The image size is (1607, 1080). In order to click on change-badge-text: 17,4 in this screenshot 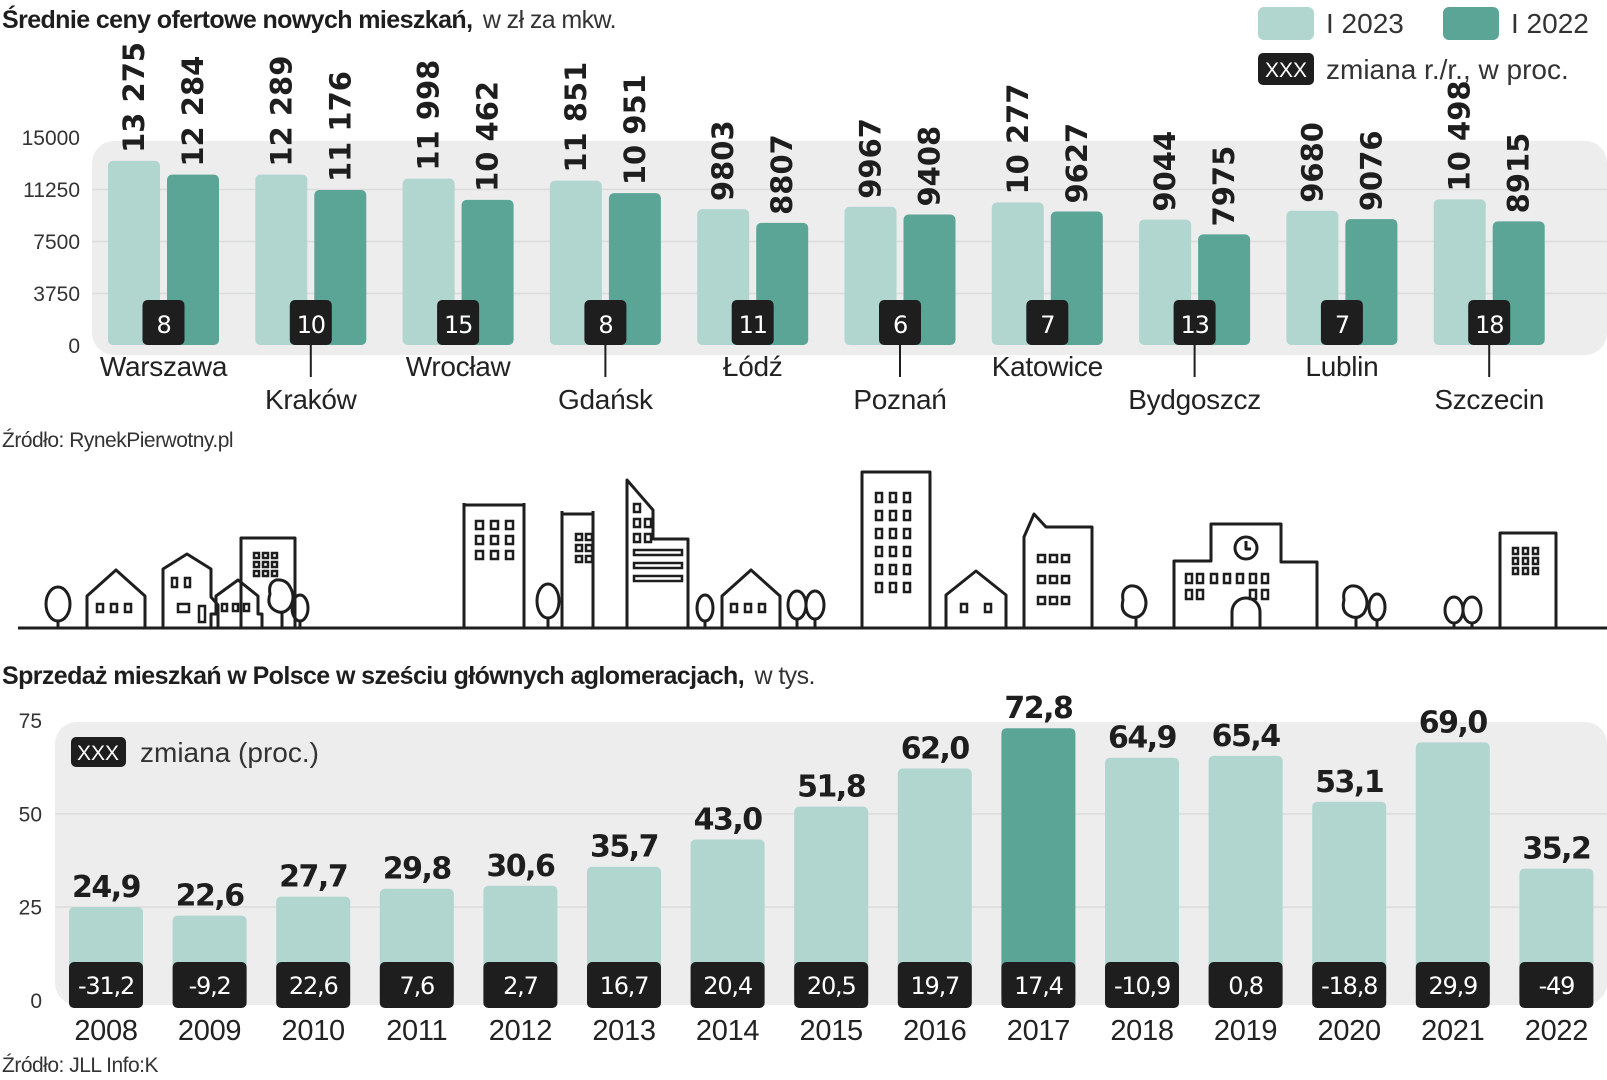, I will do `click(1038, 986)`.